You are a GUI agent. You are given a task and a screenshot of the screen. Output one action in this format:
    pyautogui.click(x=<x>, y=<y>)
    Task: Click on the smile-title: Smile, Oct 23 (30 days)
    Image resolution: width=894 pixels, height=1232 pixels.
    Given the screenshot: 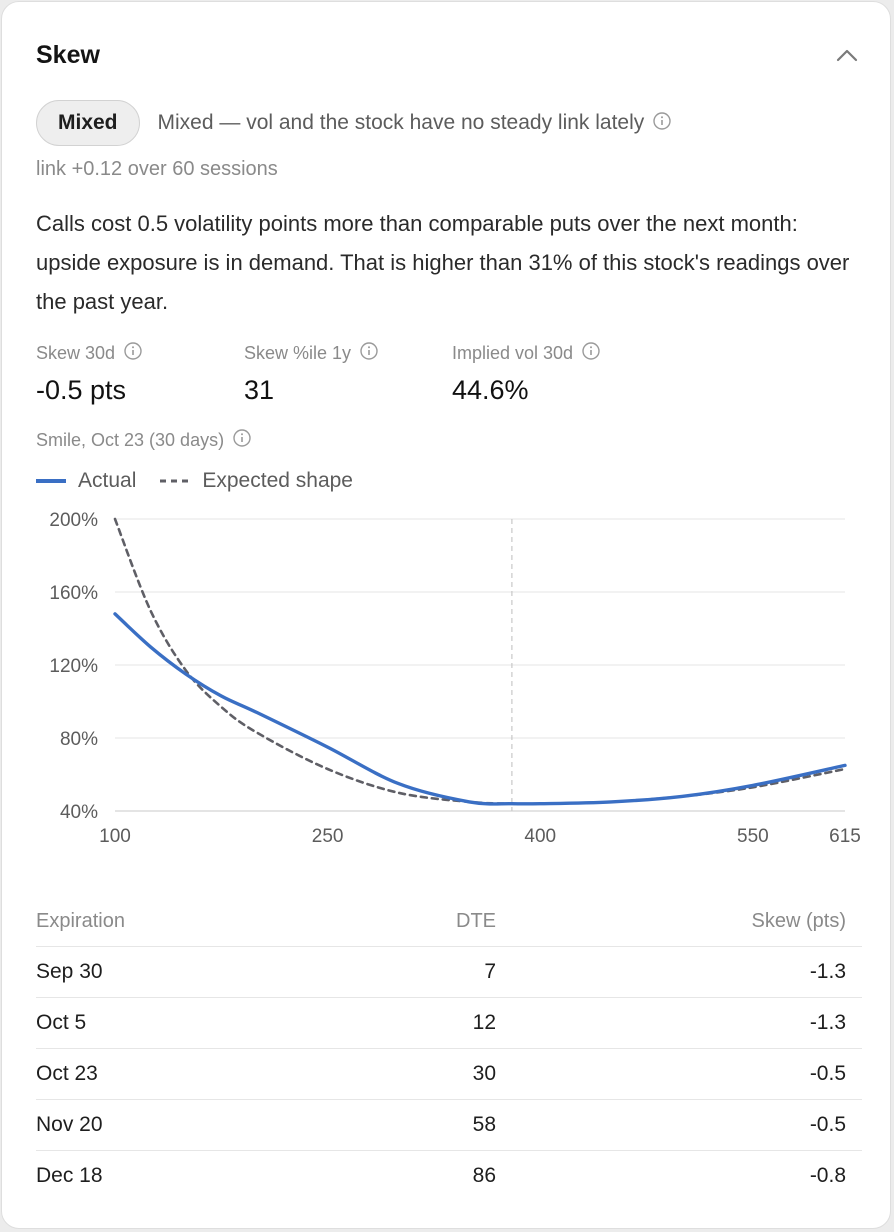 What is the action you would take?
    pyautogui.click(x=130, y=440)
    